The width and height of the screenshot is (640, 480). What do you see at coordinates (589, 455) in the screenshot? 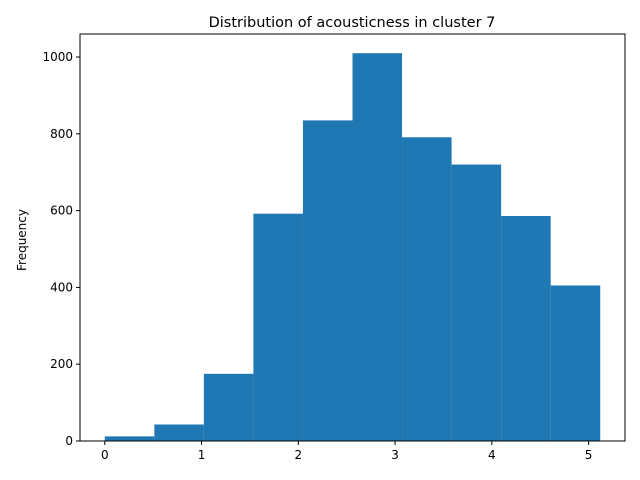
I see `x-tick-label: 5` at bounding box center [589, 455].